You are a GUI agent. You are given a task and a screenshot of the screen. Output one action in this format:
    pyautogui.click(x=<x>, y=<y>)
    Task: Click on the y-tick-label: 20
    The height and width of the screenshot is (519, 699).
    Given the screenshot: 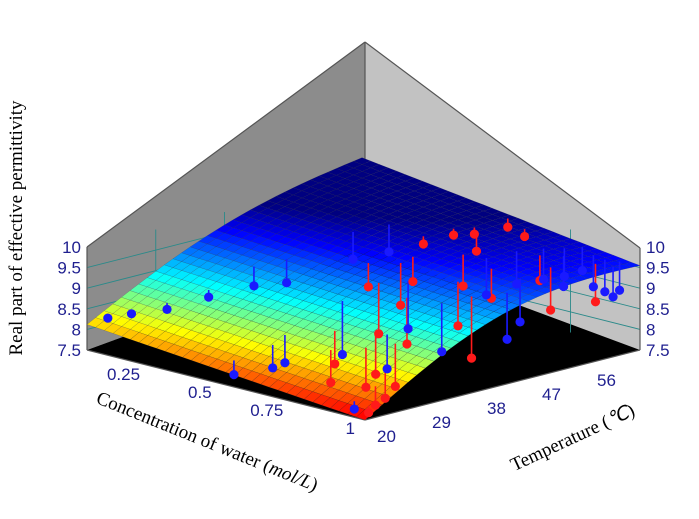 What is the action you would take?
    pyautogui.click(x=386, y=436)
    